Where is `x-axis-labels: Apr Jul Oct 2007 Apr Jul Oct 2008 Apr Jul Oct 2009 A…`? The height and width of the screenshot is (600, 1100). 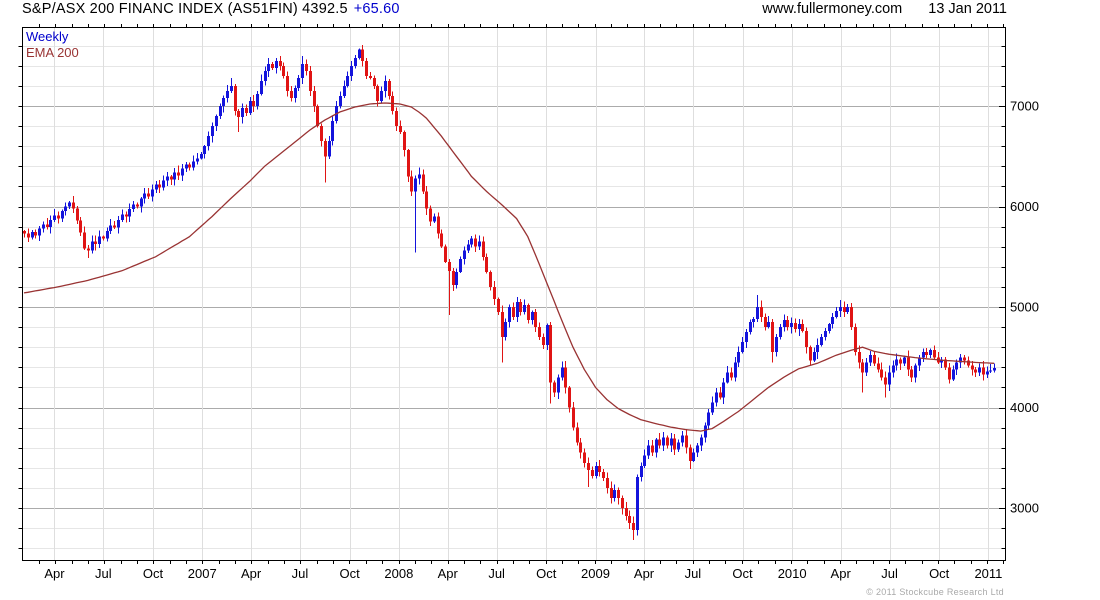 x-axis-labels: Apr Jul Oct 2007 Apr Jul Oct 2008 Apr Jul Oct 2009 A… is located at coordinates (523, 573).